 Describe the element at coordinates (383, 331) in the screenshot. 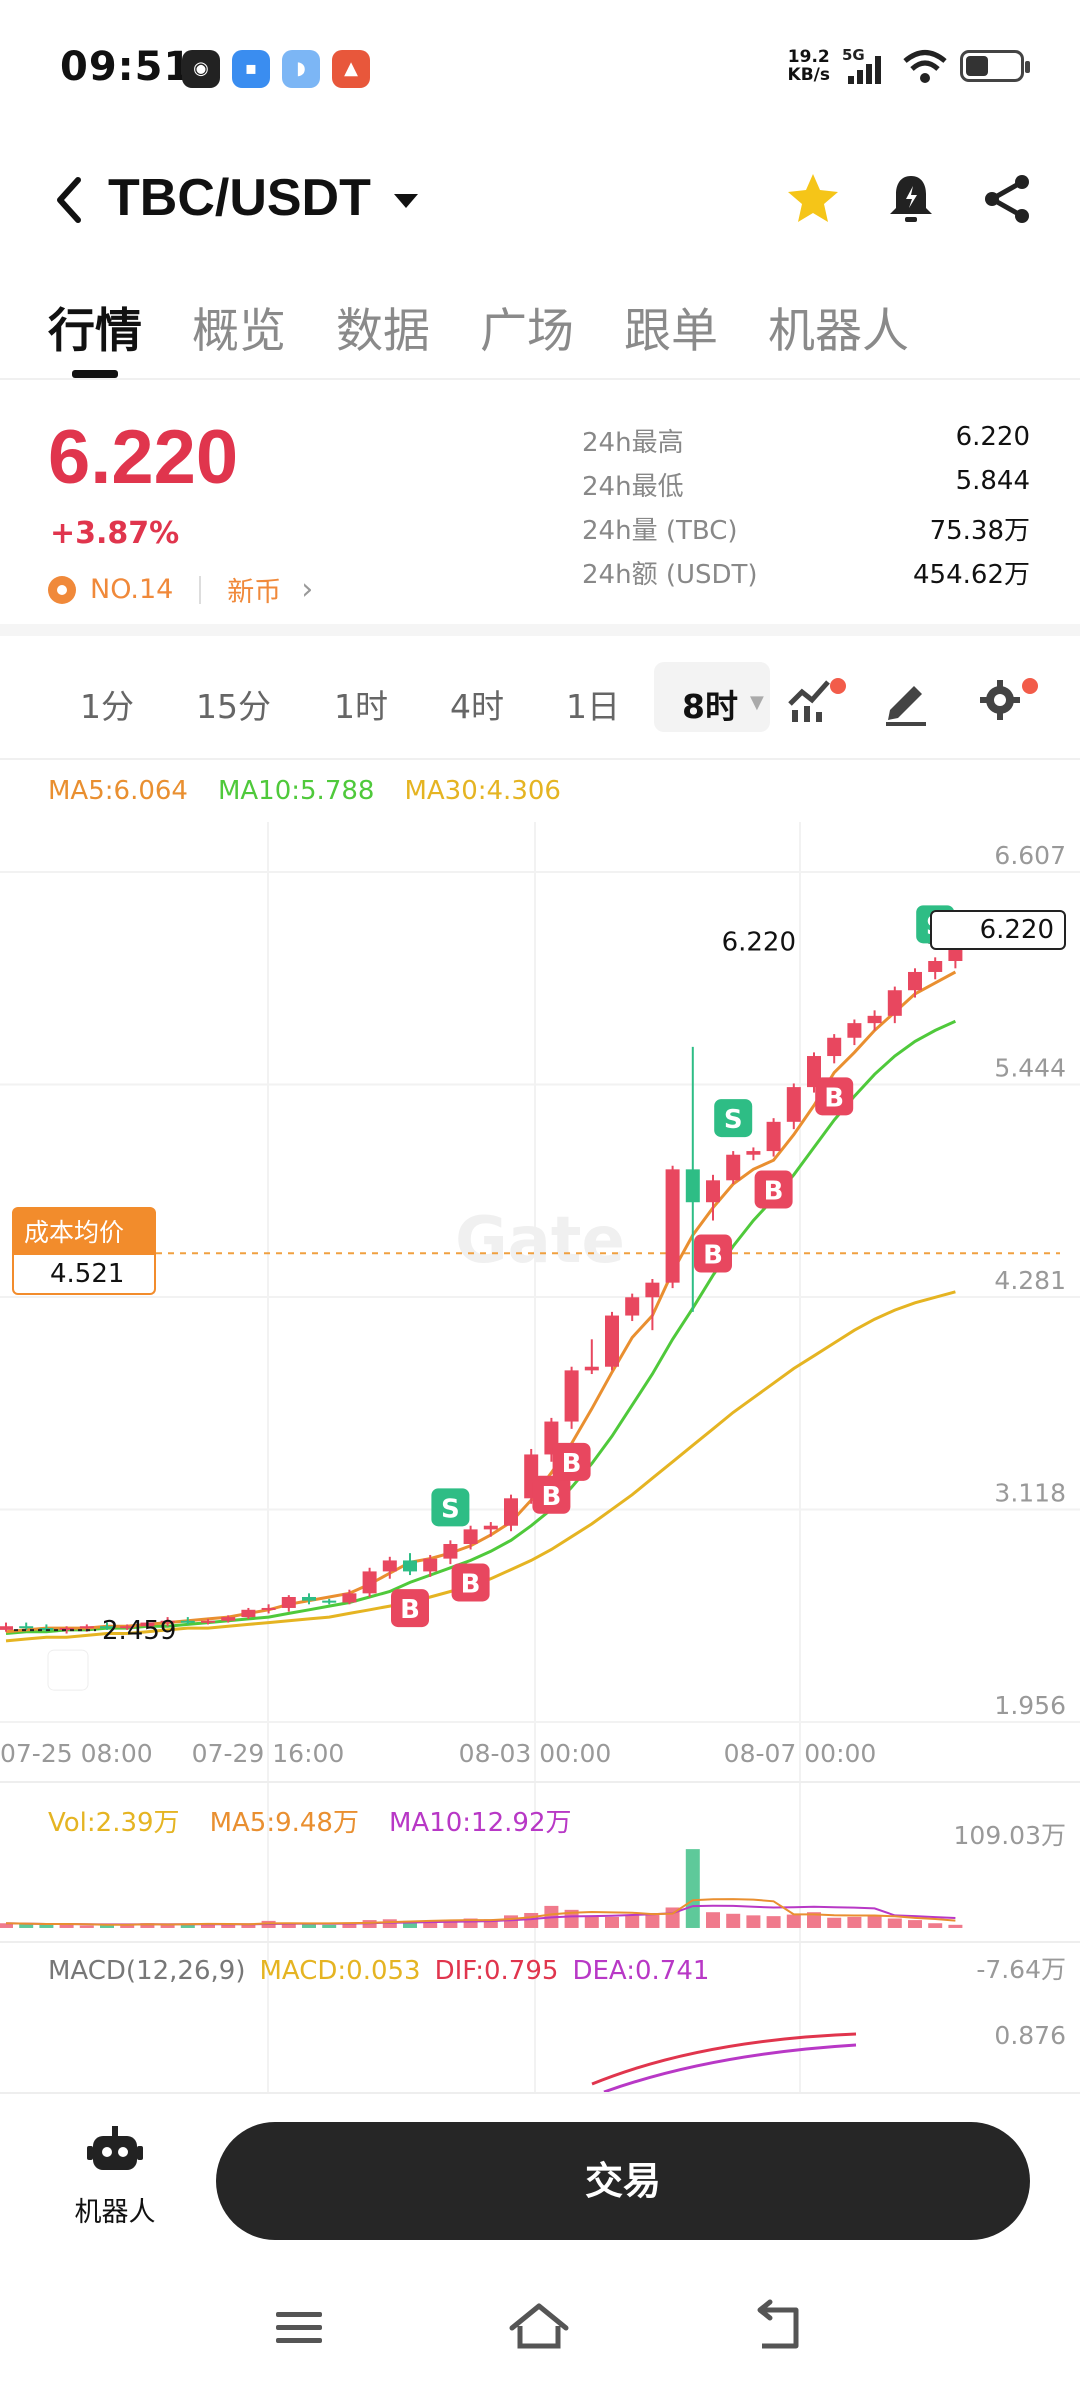

I see `tab-data: 数据` at that location.